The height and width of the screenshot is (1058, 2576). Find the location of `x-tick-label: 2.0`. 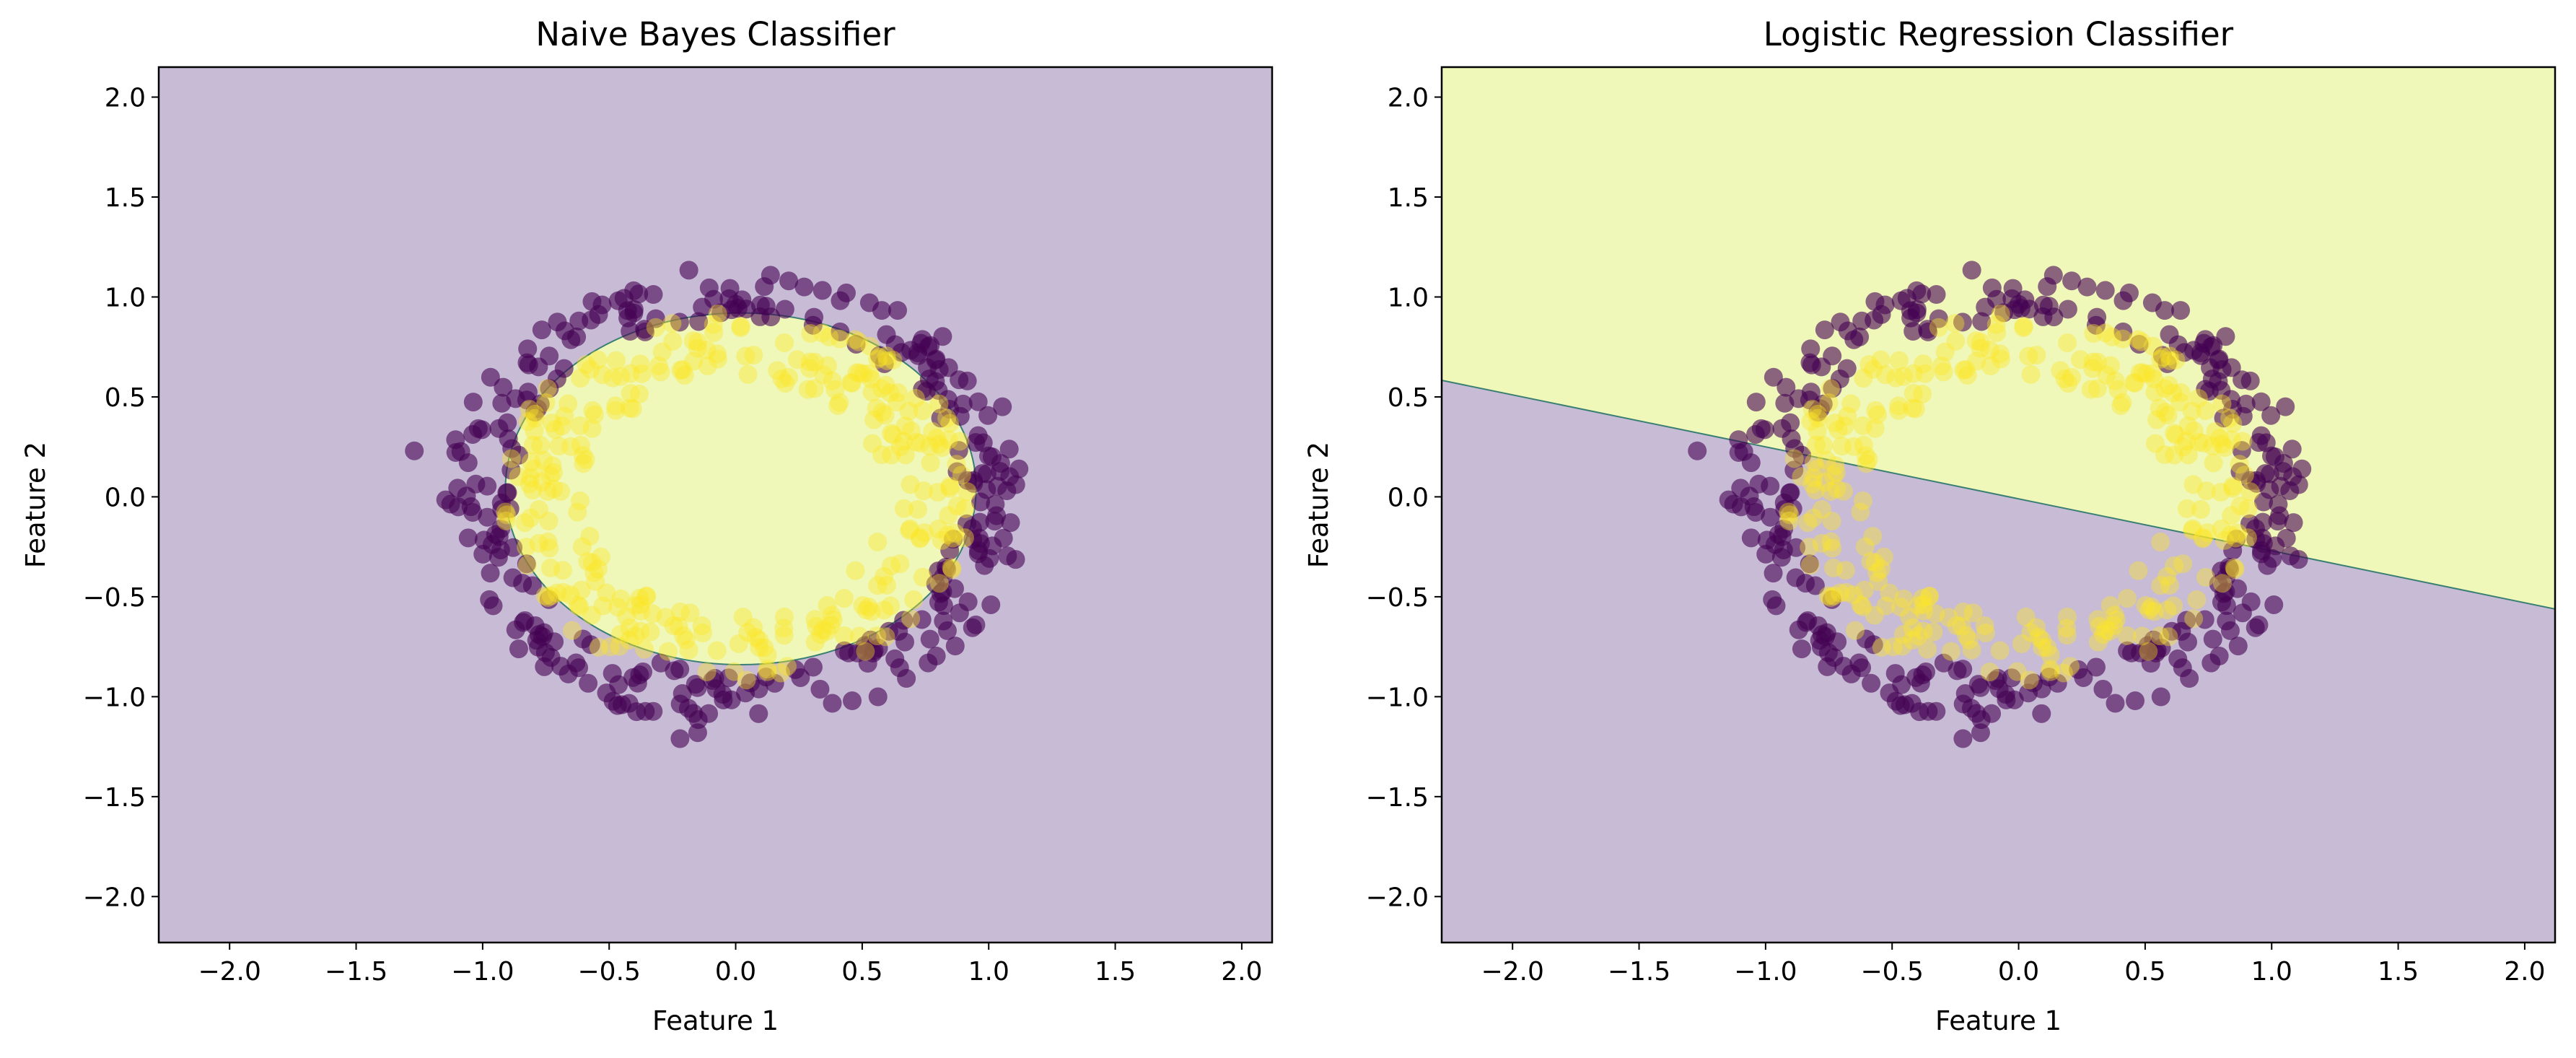

x-tick-label: 2.0 is located at coordinates (2524, 972).